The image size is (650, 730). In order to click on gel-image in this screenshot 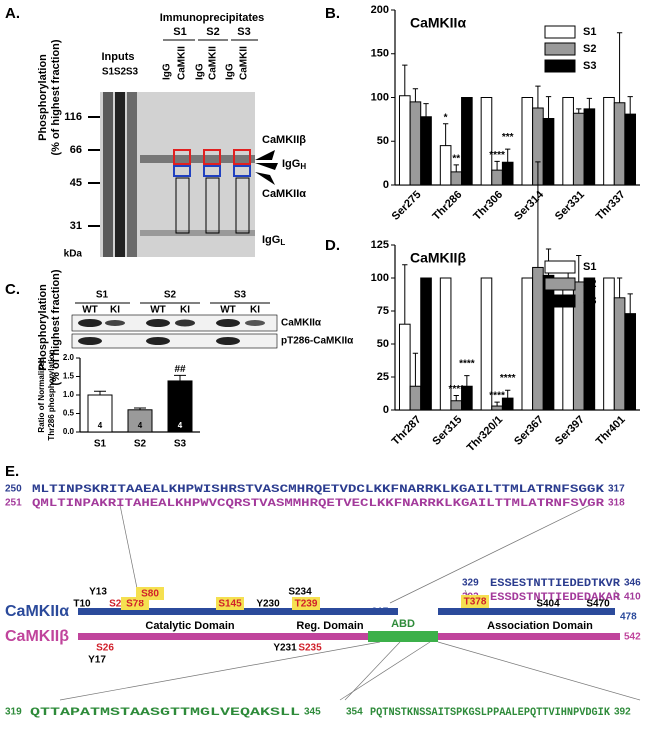, I will do `click(183, 148)`.